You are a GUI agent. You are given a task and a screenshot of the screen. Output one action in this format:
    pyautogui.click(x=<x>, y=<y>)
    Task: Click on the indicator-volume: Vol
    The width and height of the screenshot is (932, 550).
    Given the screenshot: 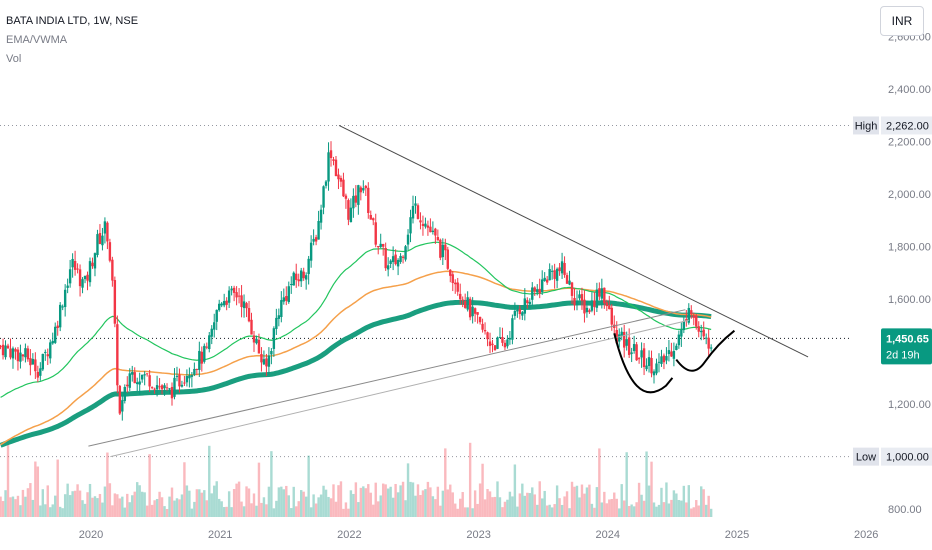 What is the action you would take?
    pyautogui.click(x=14, y=59)
    